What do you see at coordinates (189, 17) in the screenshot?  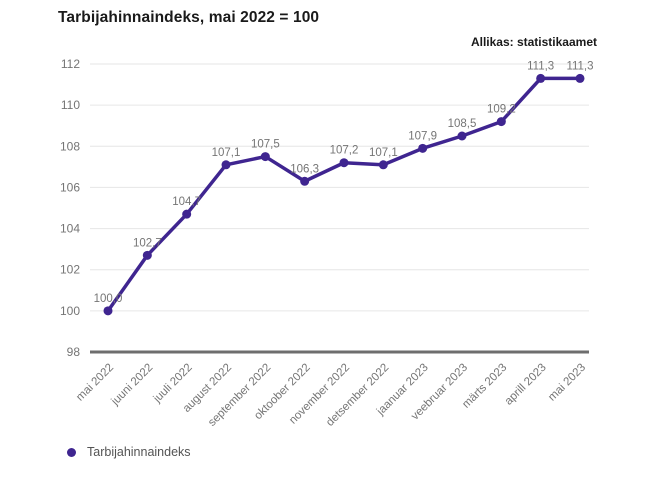 I see `chart-title: Tarbijahinnaindeks, mai 2022 = 100` at bounding box center [189, 17].